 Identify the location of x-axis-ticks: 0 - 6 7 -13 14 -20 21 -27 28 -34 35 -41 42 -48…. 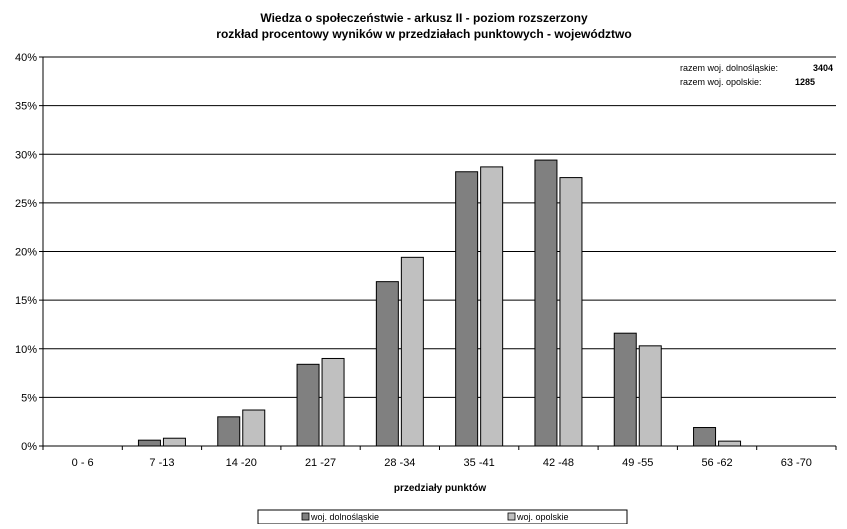
(439, 457).